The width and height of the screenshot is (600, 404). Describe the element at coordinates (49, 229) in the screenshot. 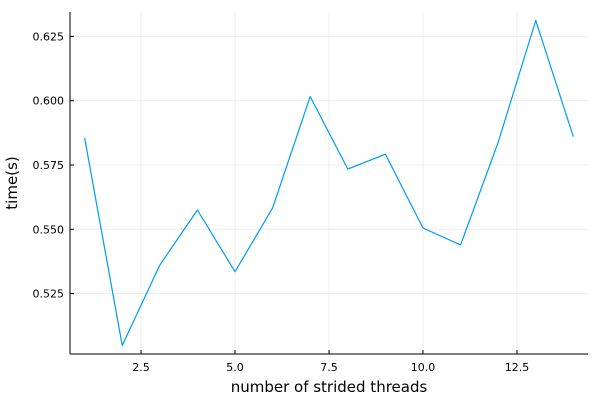

I see `y-tick-label: 0.550` at that location.